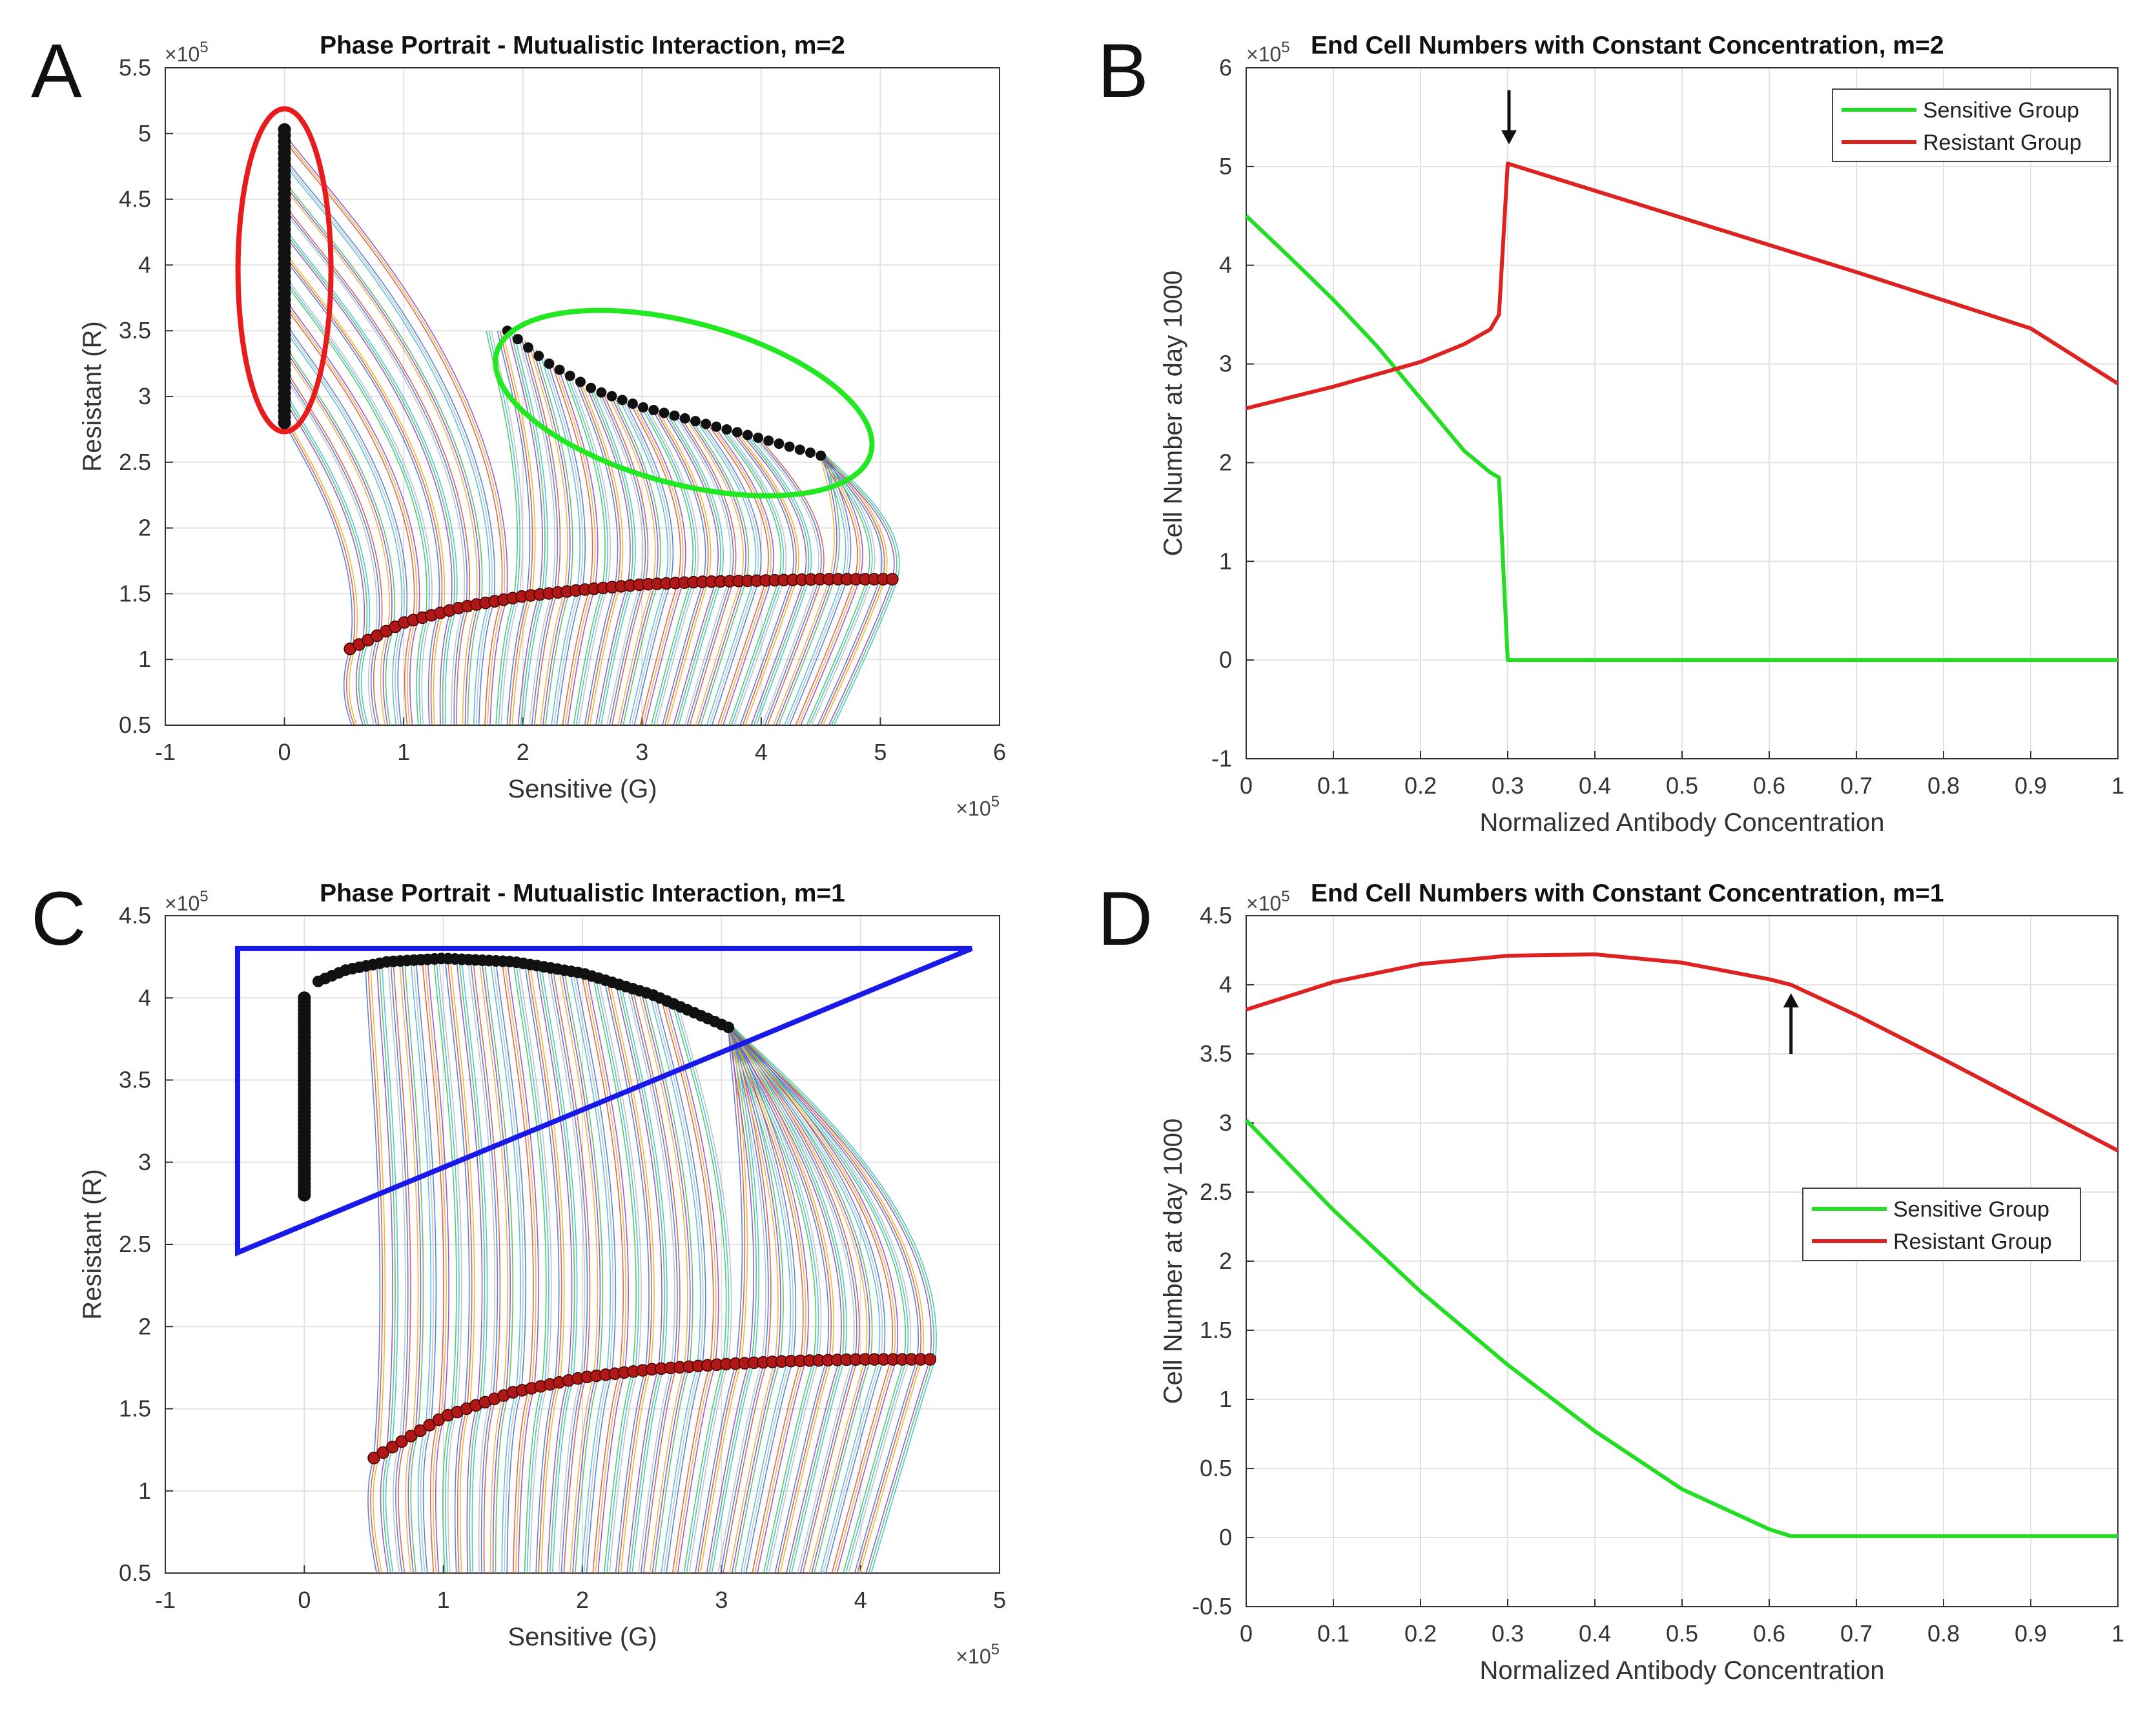  Describe the element at coordinates (861, 1600) in the screenshot. I see `x-tick-label: 4` at that location.